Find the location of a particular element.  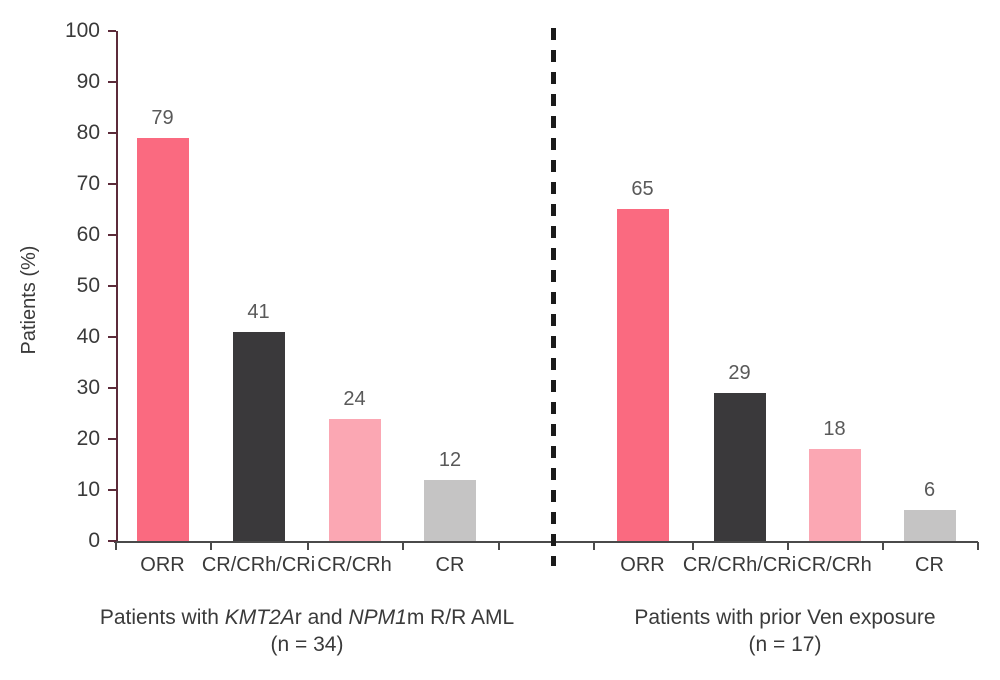

group-title-left-n: (n = 34) is located at coordinates (307, 644).